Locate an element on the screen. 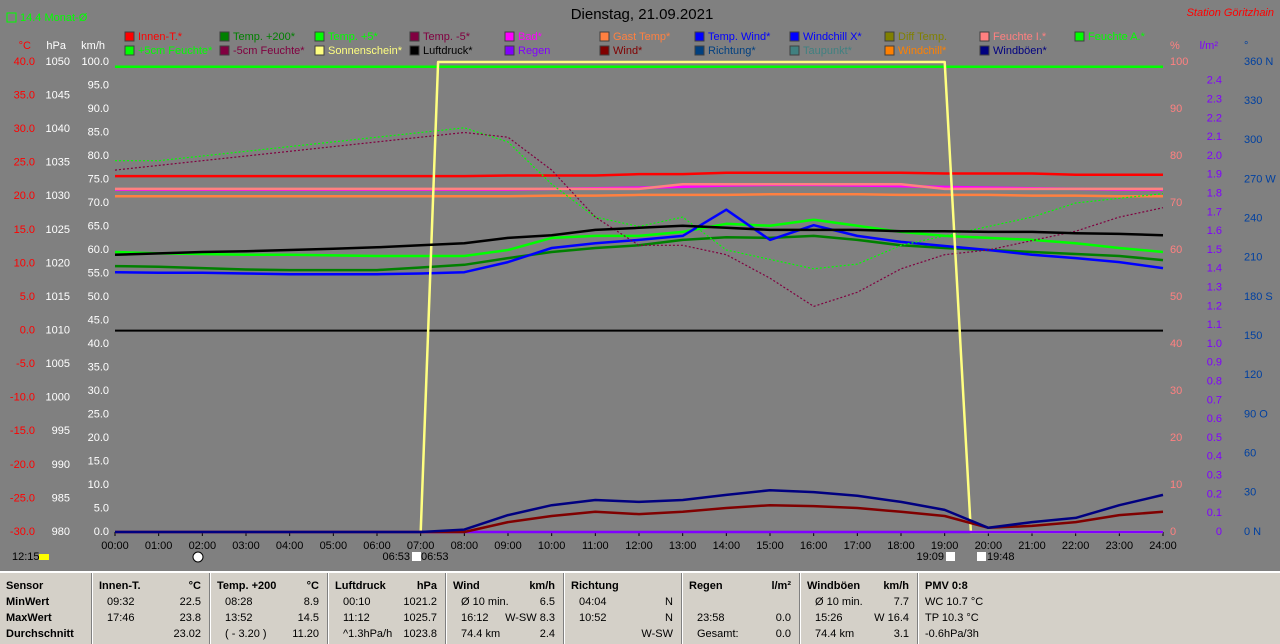 This screenshot has height=644, width=1280. legend-label: Feuchte I.* is located at coordinates (1020, 37).